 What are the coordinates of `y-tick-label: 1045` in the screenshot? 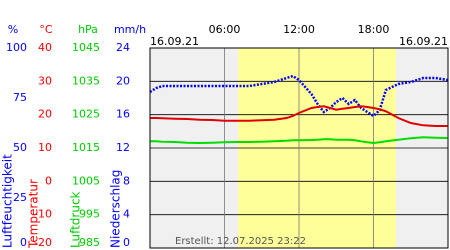 It's located at (86, 47).